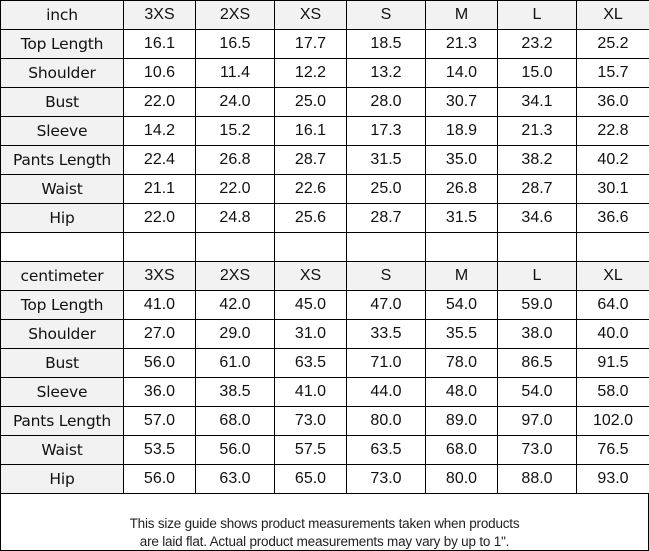 The width and height of the screenshot is (649, 551). What do you see at coordinates (537, 102) in the screenshot?
I see `measurement-value: 34.1` at bounding box center [537, 102].